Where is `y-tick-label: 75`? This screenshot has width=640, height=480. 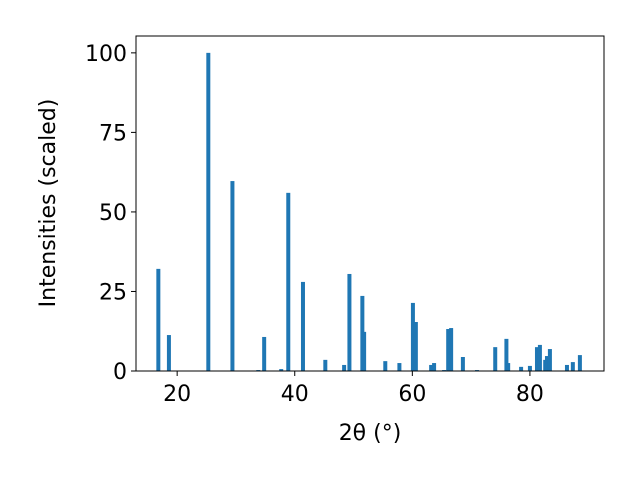 y-tick-label: 75 is located at coordinates (113, 133).